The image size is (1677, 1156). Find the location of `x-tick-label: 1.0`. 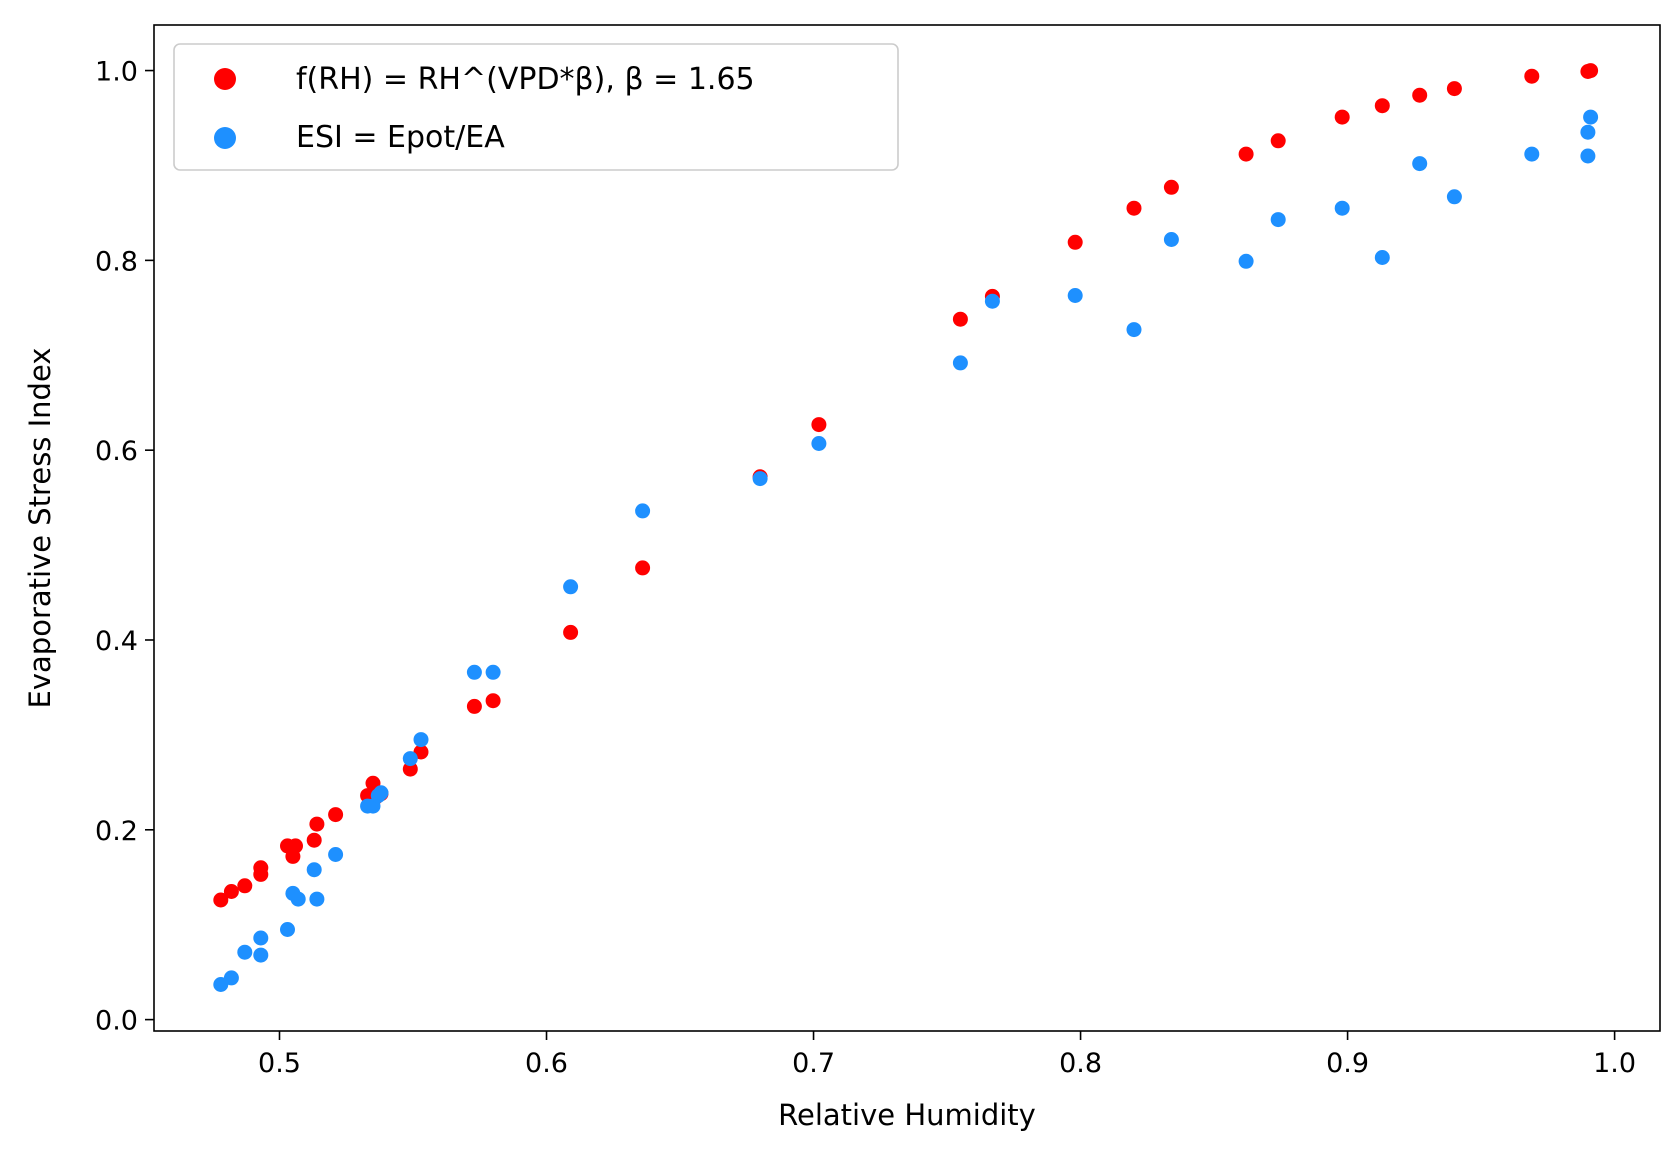

x-tick-label: 1.0 is located at coordinates (1614, 1063).